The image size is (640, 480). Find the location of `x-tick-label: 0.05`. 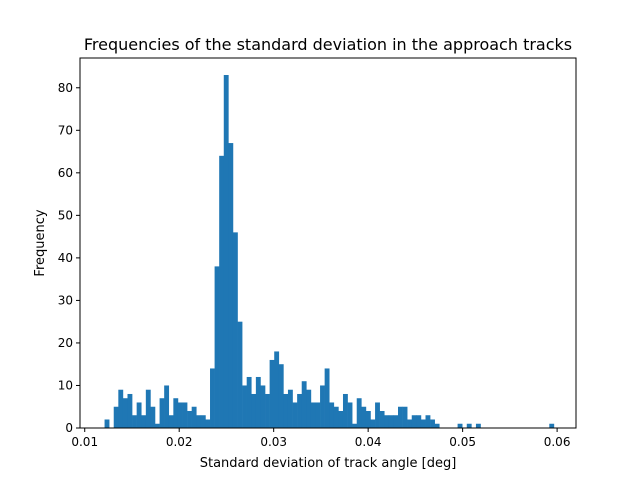

x-tick-label: 0.05 is located at coordinates (462, 442).